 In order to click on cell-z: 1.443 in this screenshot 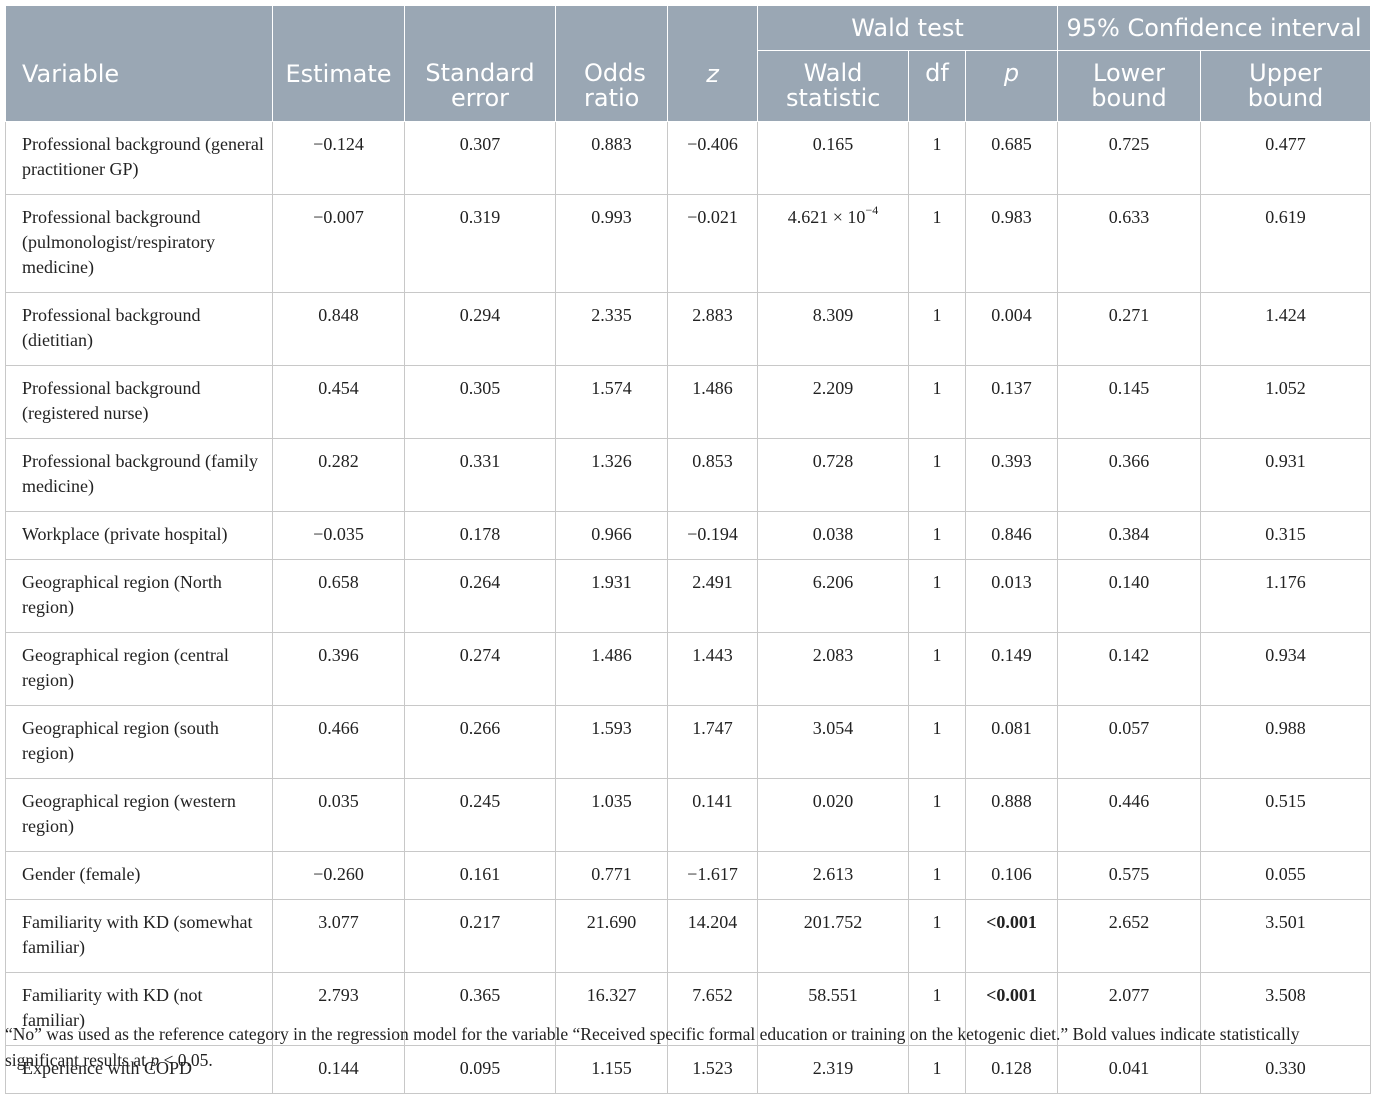, I will do `click(712, 669)`.